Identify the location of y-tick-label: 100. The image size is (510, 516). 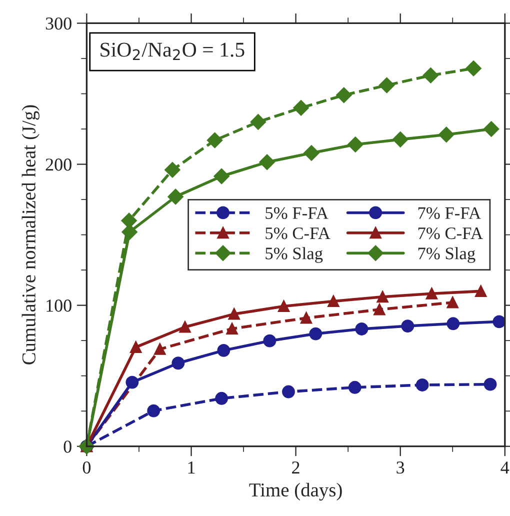
(59, 306).